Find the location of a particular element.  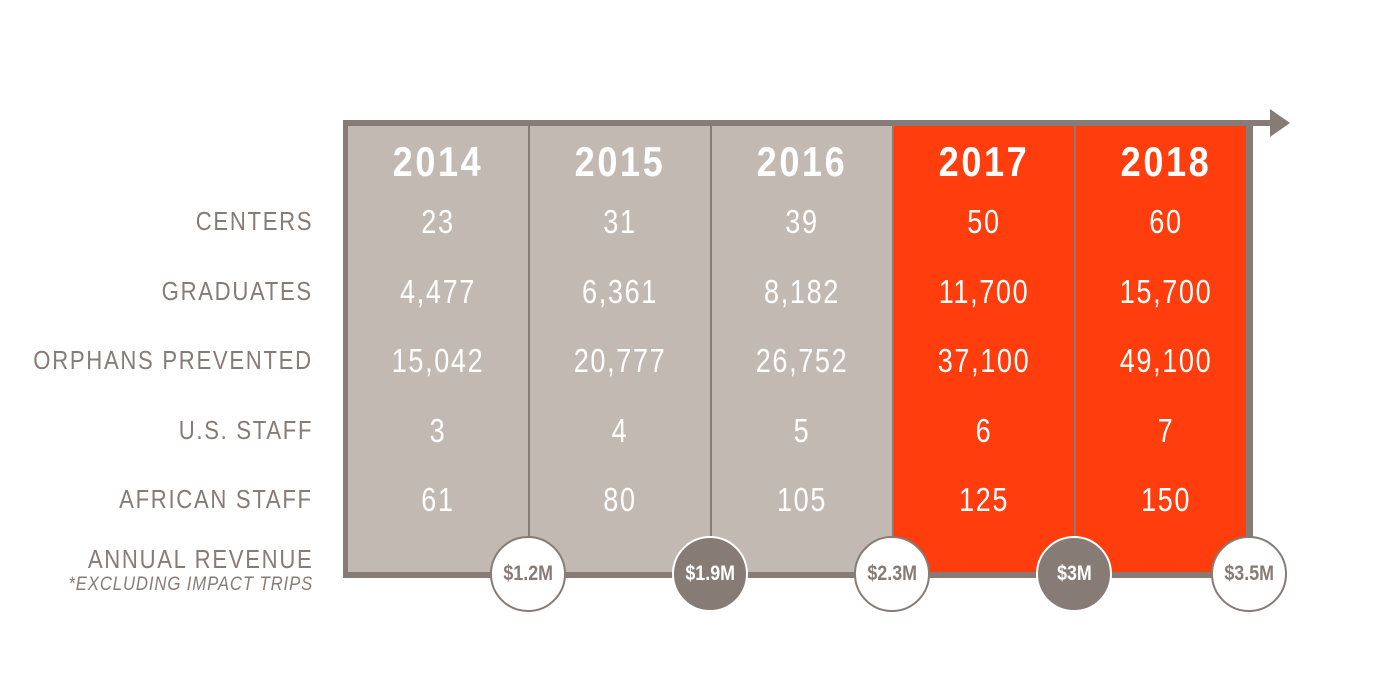

year-column-2016 is located at coordinates (802, 349).